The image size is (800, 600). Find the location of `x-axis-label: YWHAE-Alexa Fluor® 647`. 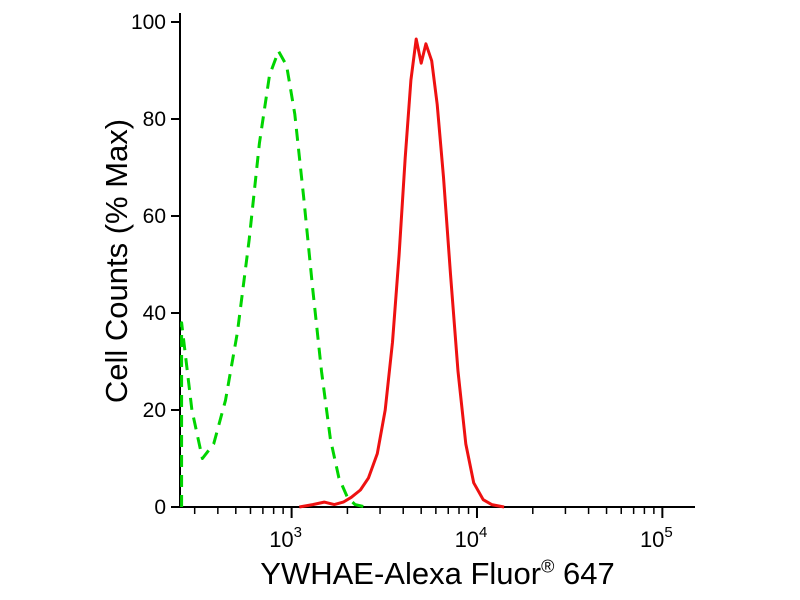

x-axis-label: YWHAE-Alexa Fluor® 647 is located at coordinates (437, 574).